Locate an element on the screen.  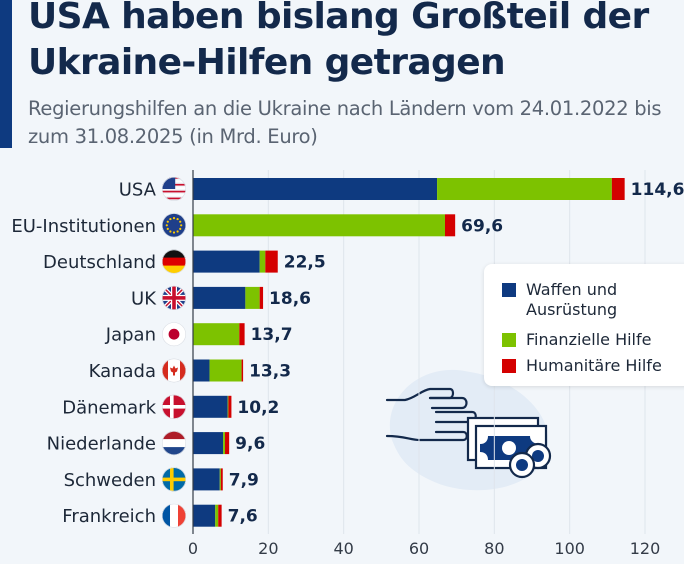
eu-flag-icon is located at coordinates (174, 225).